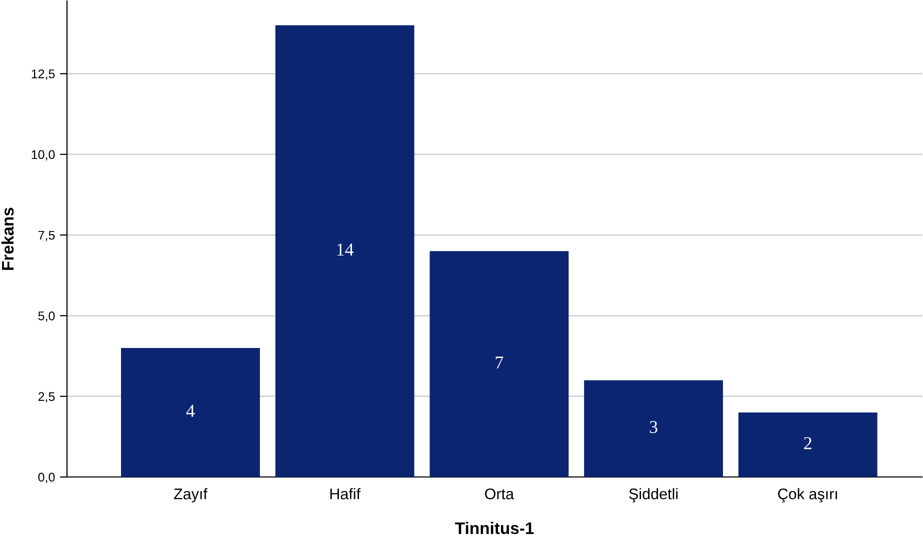  I want to click on x-tick-label: Zayıf, so click(191, 495).